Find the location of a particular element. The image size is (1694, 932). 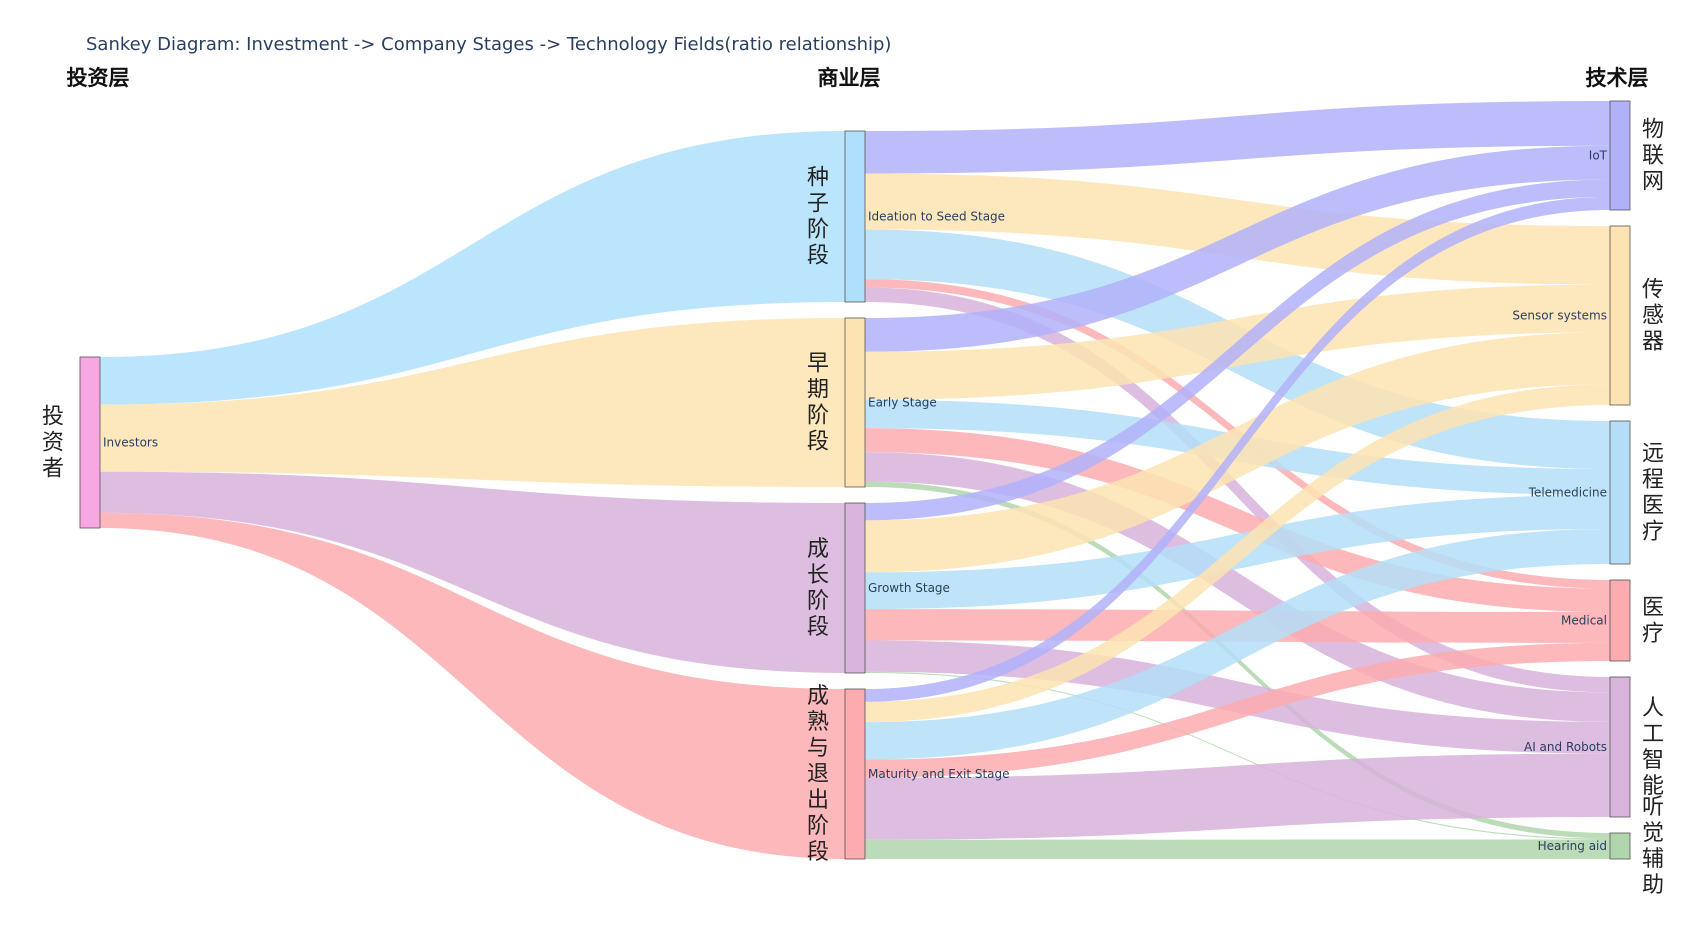

node-hearing is located at coordinates (1620, 846).